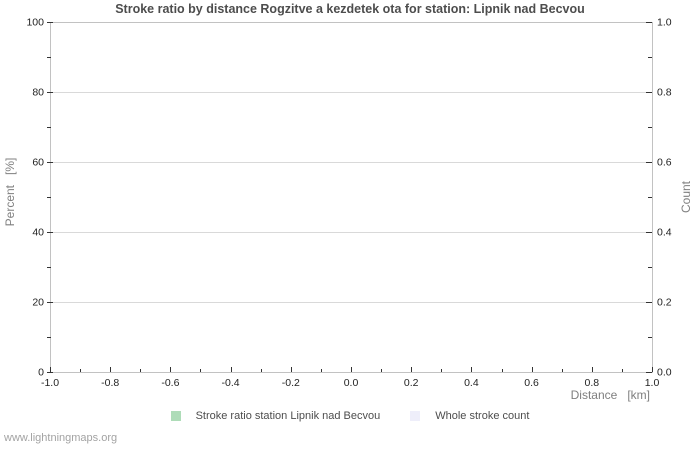 Image resolution: width=700 pixels, height=450 pixels. Describe the element at coordinates (482, 416) in the screenshot. I see `legend-label-whole-stroke-count: Whole stroke count` at that location.